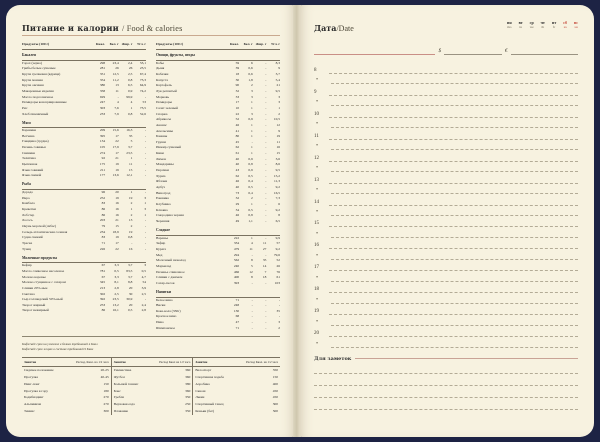 This screenshot has width=600, height=442. What do you see at coordinates (473, 50) in the screenshot?
I see `month-input-line` at bounding box center [473, 50].